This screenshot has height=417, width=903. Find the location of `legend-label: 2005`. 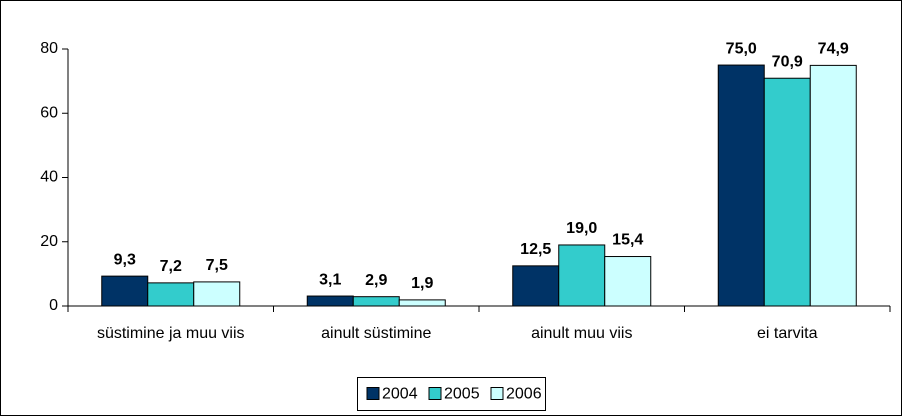

legend-label: 2005 is located at coordinates (462, 394).